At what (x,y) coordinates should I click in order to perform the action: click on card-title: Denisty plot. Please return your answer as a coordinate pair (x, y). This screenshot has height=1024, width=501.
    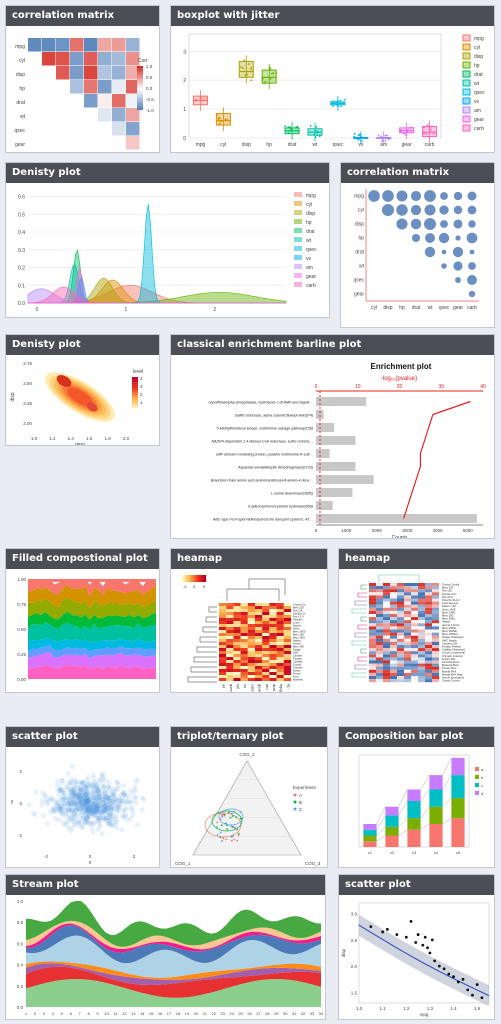
    Looking at the image, I should click on (82, 345).